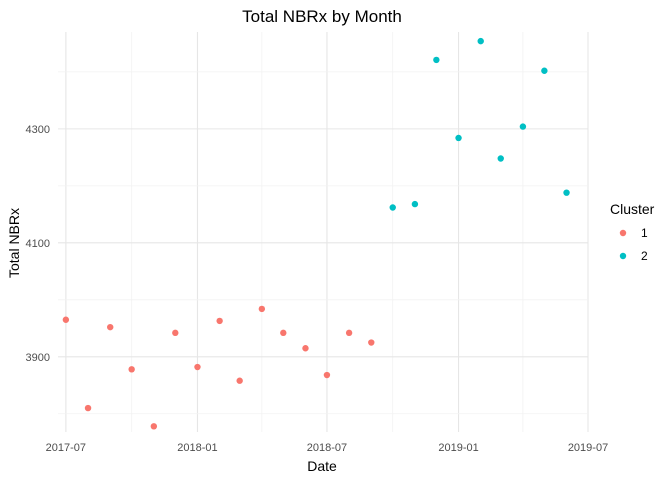 This screenshot has height=480, width=672. Describe the element at coordinates (632, 209) in the screenshot. I see `legend-title: Cluster` at that location.